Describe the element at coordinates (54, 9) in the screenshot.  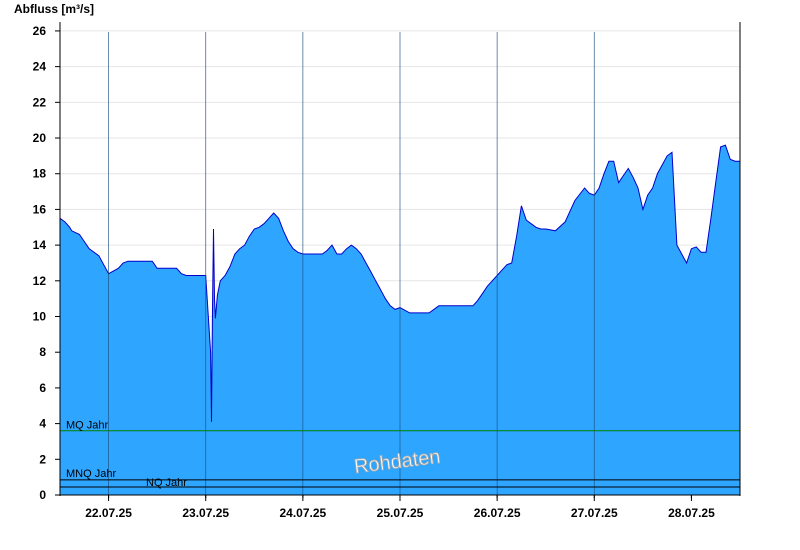
I see `y-axis-label: Abfluss [m³/s]` at that location.